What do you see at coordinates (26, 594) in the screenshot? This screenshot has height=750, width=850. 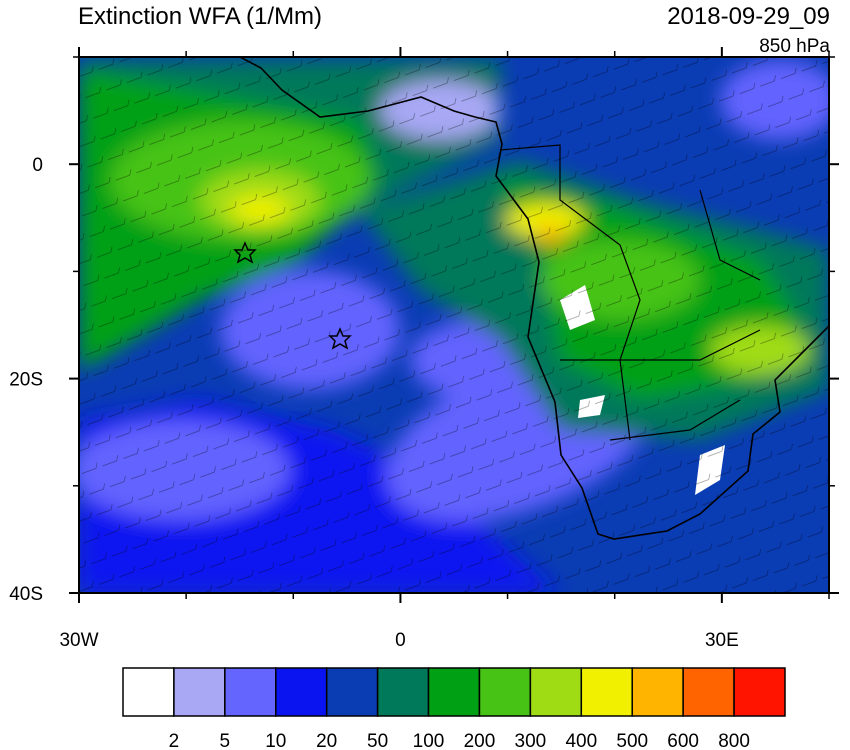 I see `y-tick-label: 40S` at bounding box center [26, 594].